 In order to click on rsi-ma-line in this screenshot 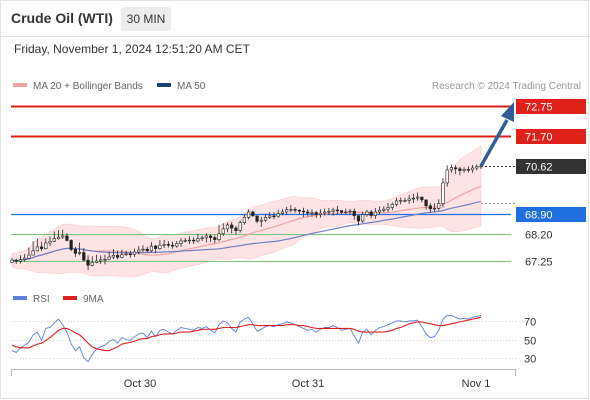, I will do `click(246, 334)`.